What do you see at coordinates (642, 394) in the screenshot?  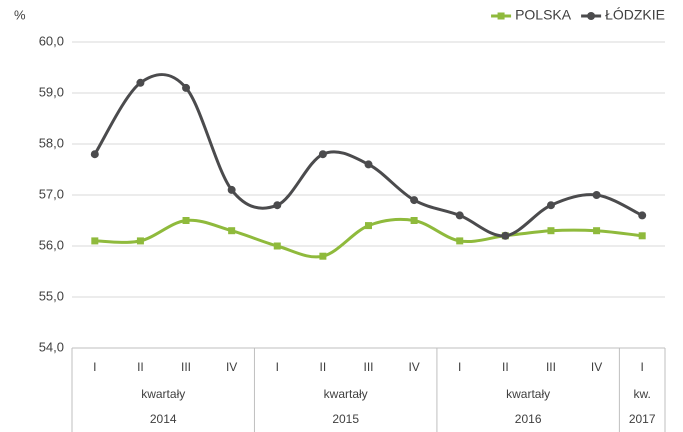 I see `x-group-label: kw.` at bounding box center [642, 394].